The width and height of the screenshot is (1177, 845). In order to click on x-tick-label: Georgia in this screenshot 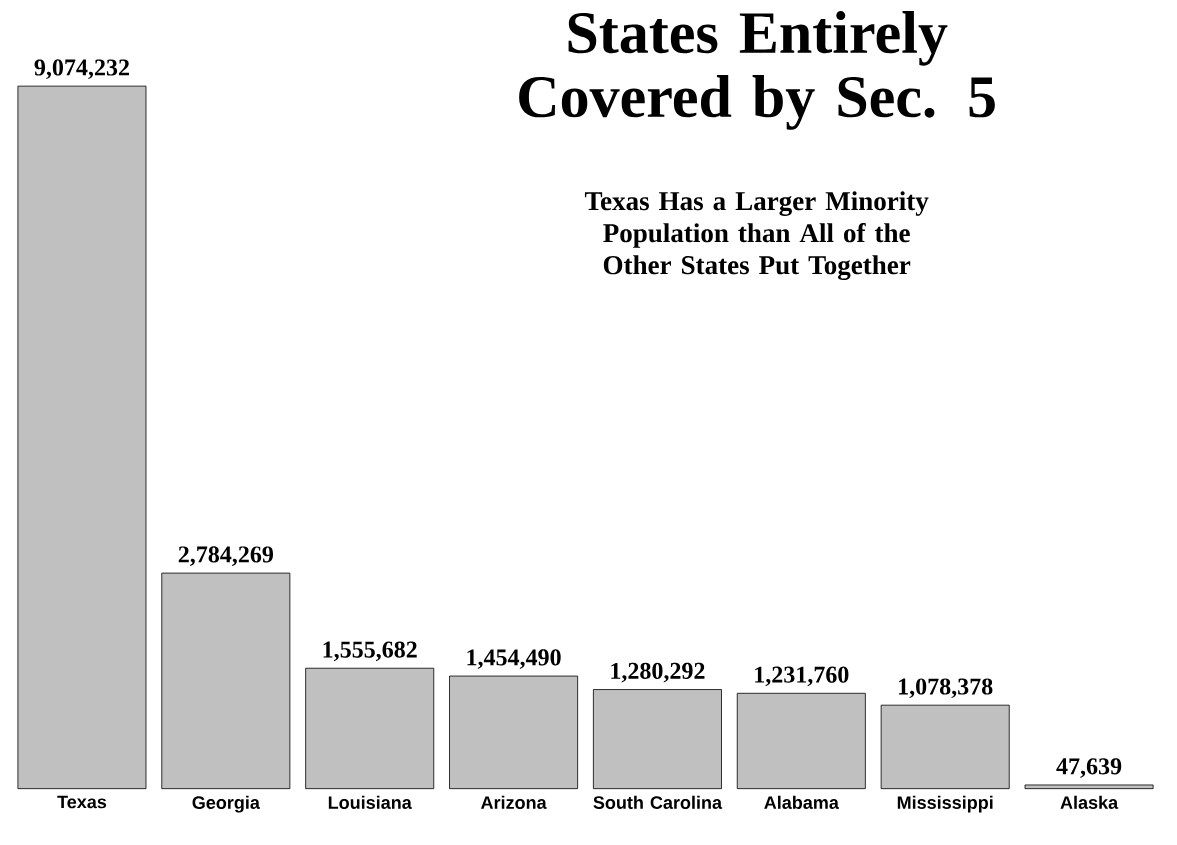, I will do `click(226, 804)`.